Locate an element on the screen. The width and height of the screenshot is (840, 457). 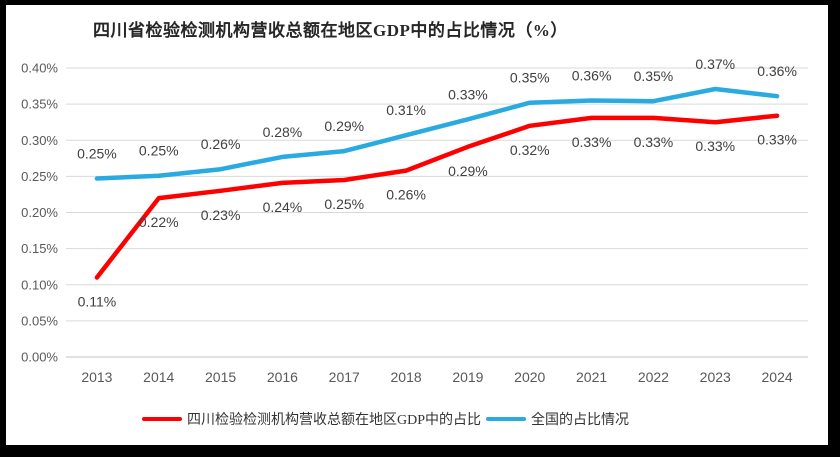
legend-label-national: 全国的占比情况 is located at coordinates (580, 420).